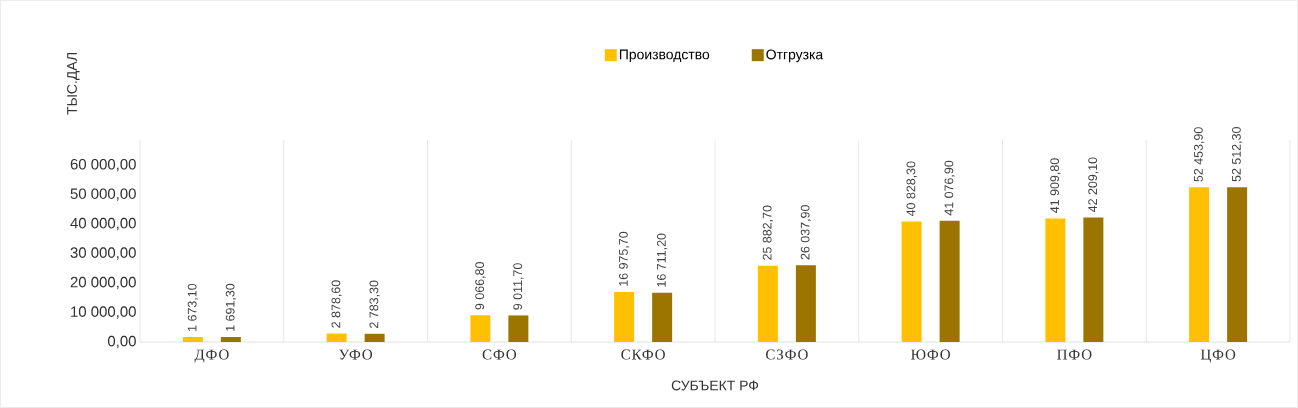 The image size is (1298, 408). I want to click on x-tick-label: СФО, so click(499, 354).